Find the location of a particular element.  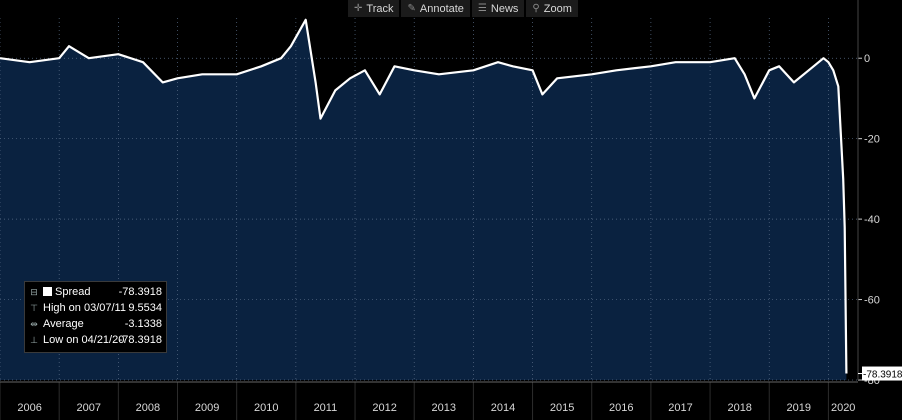

legend-value-spread: -78.3918 is located at coordinates (140, 292).